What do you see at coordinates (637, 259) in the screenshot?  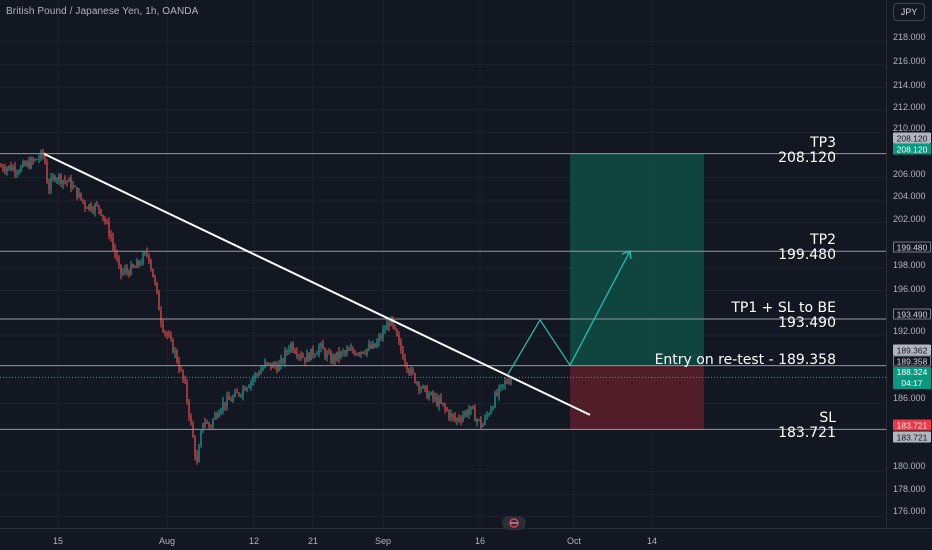 I see `profit-zone` at bounding box center [637, 259].